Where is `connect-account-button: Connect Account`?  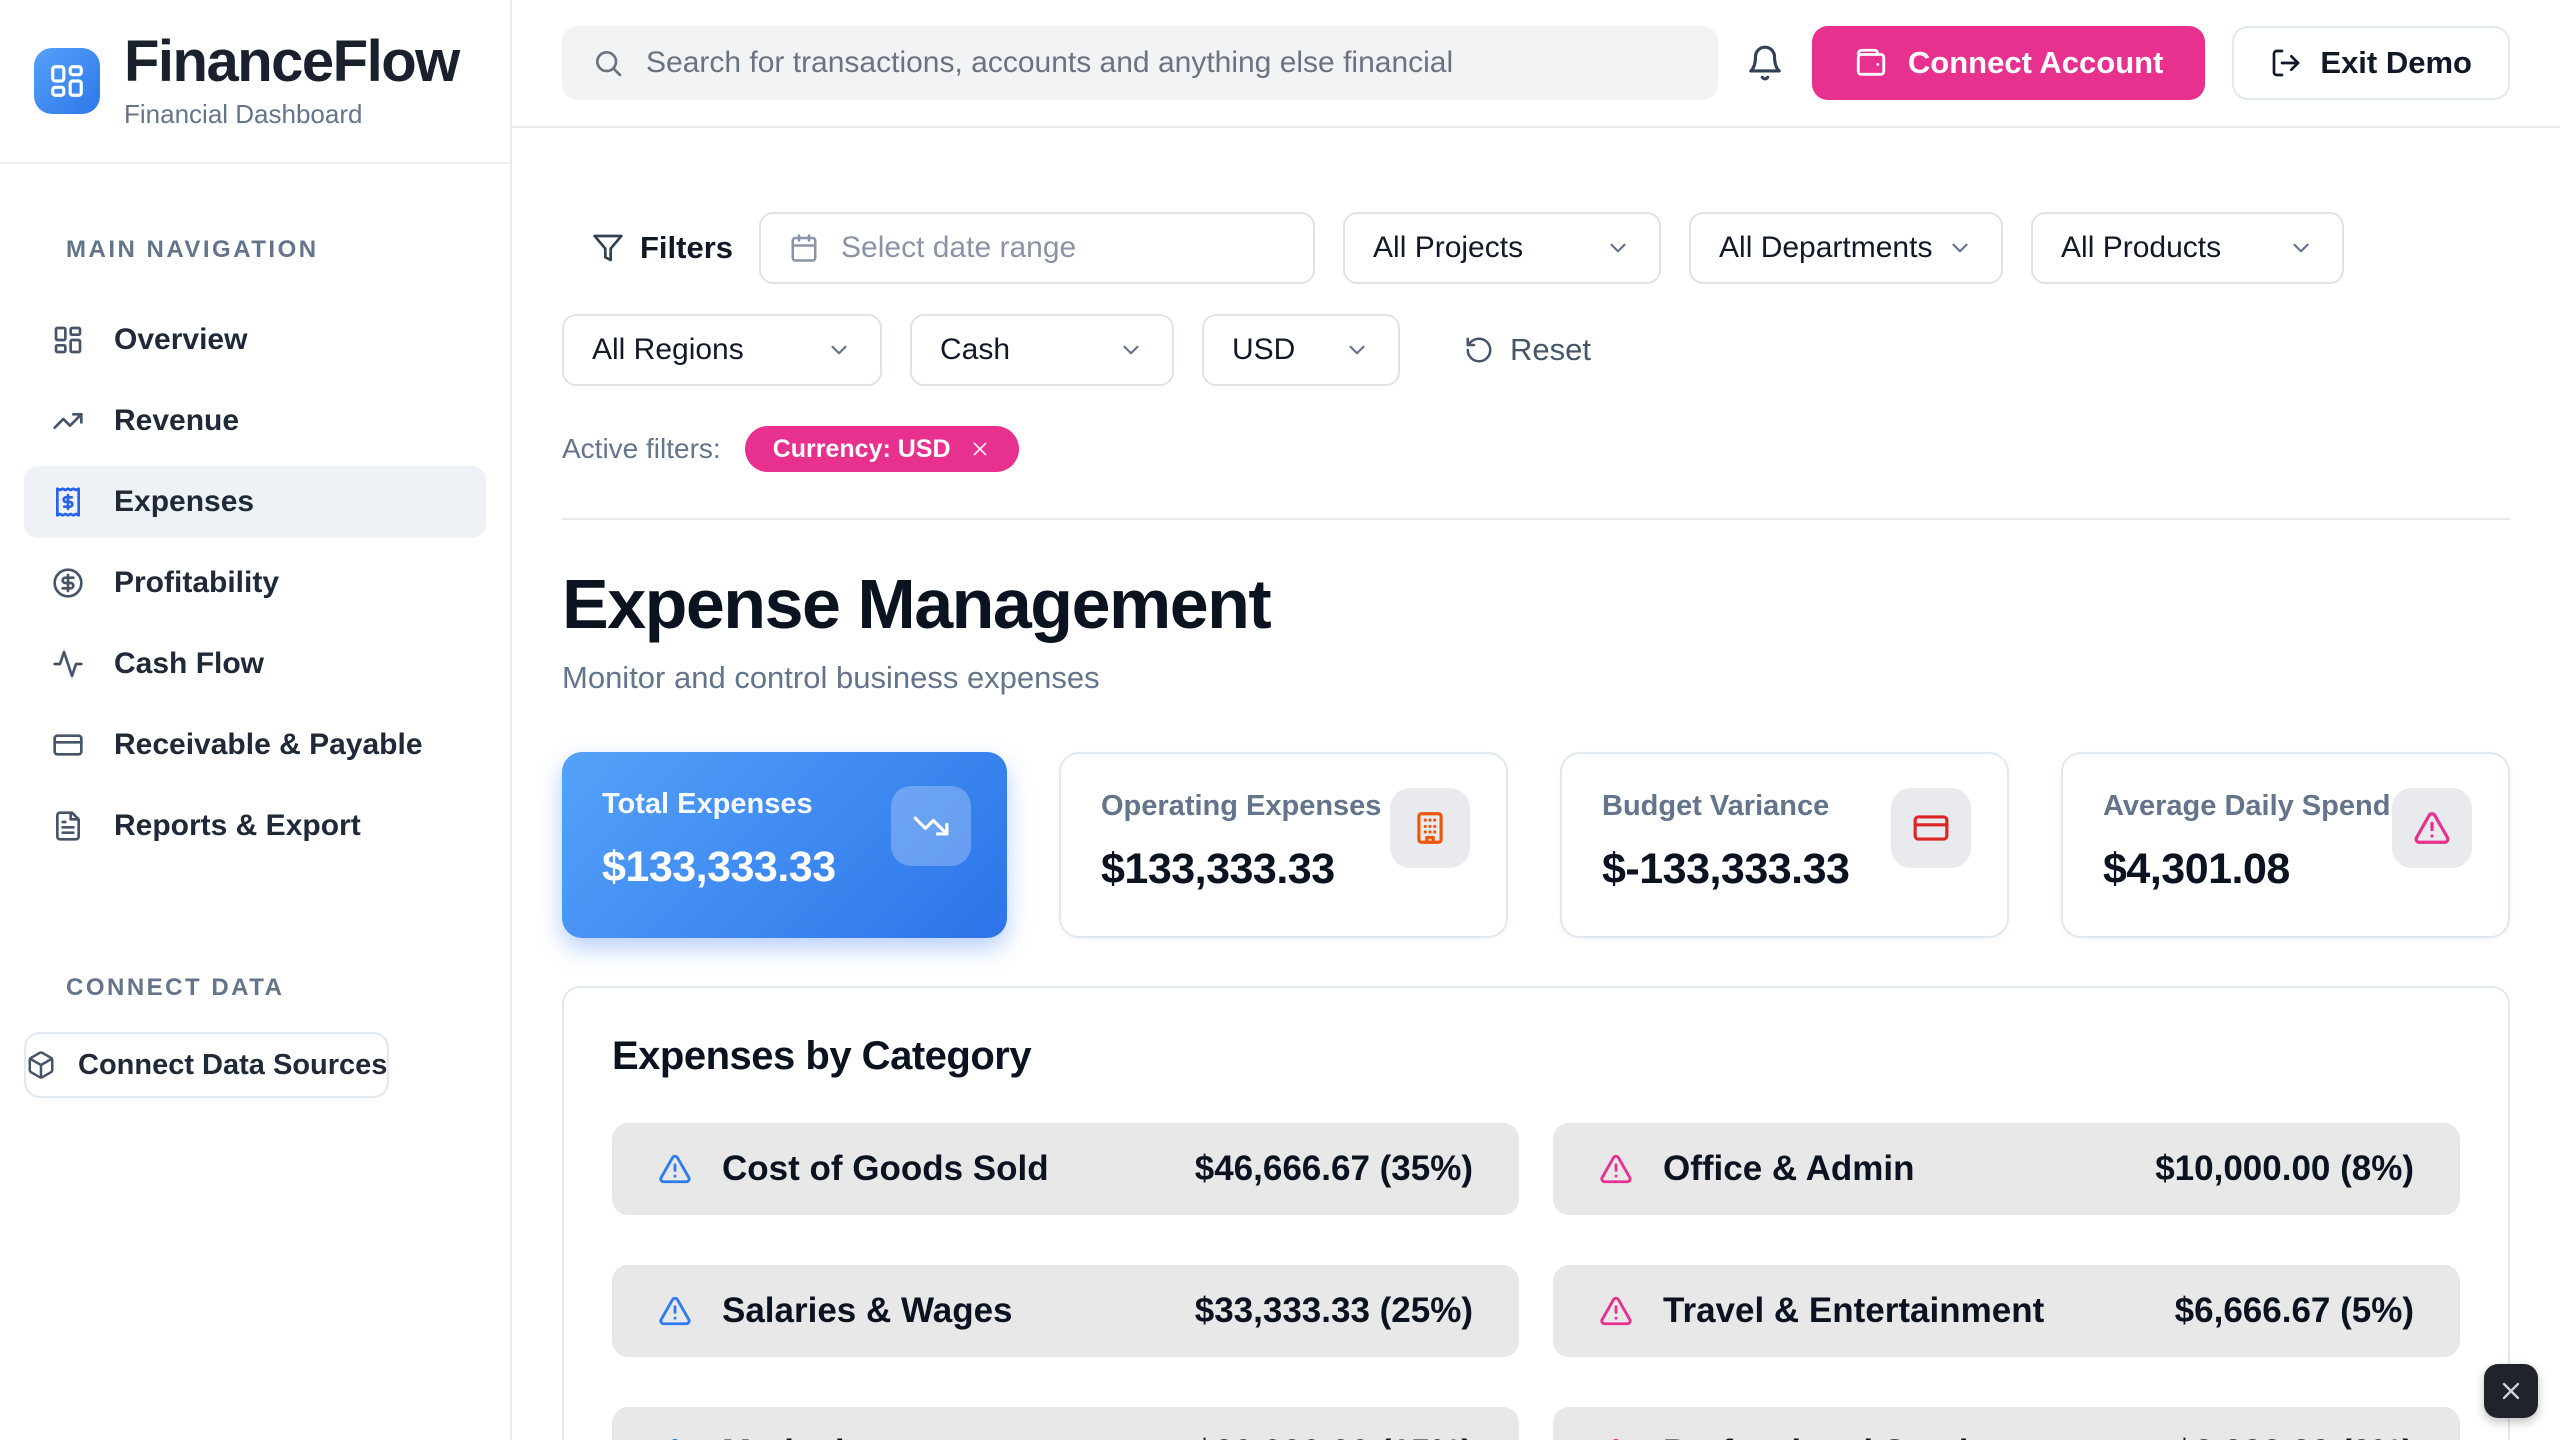 connect-account-button: Connect Account is located at coordinates (2008, 63).